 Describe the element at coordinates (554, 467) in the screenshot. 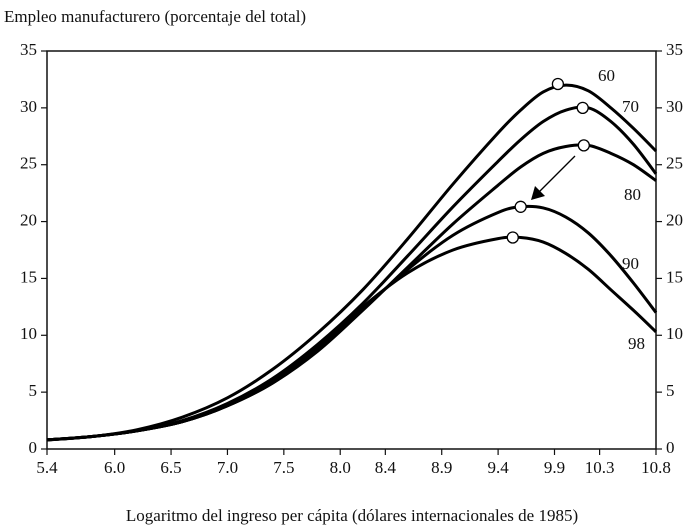

I see `x-tick-label: 9.9` at that location.